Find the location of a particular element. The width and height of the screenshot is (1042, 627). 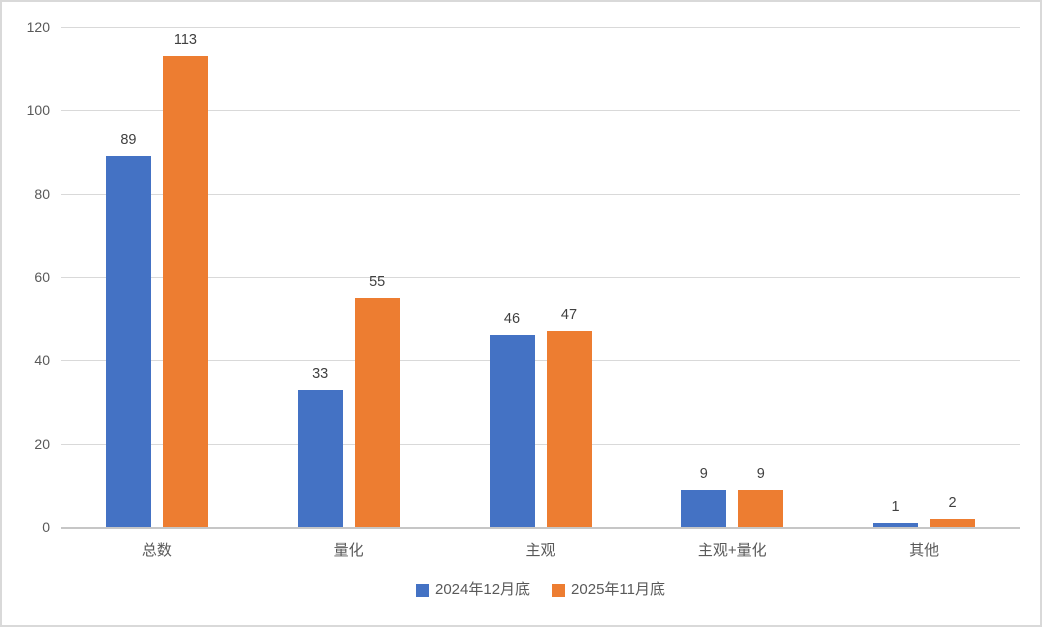

bar-series1-主观+量化 is located at coordinates (704, 508).